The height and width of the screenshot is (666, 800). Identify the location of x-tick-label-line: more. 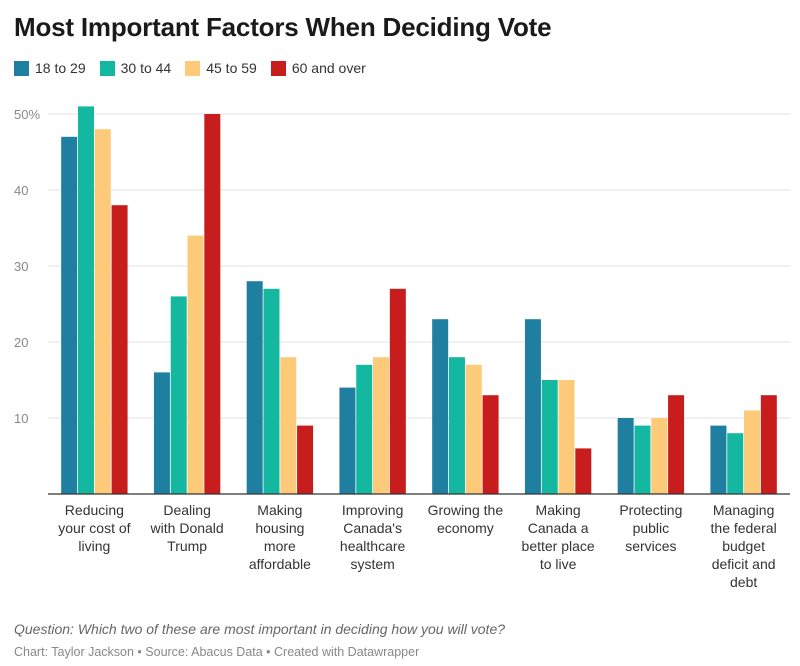
(280, 546).